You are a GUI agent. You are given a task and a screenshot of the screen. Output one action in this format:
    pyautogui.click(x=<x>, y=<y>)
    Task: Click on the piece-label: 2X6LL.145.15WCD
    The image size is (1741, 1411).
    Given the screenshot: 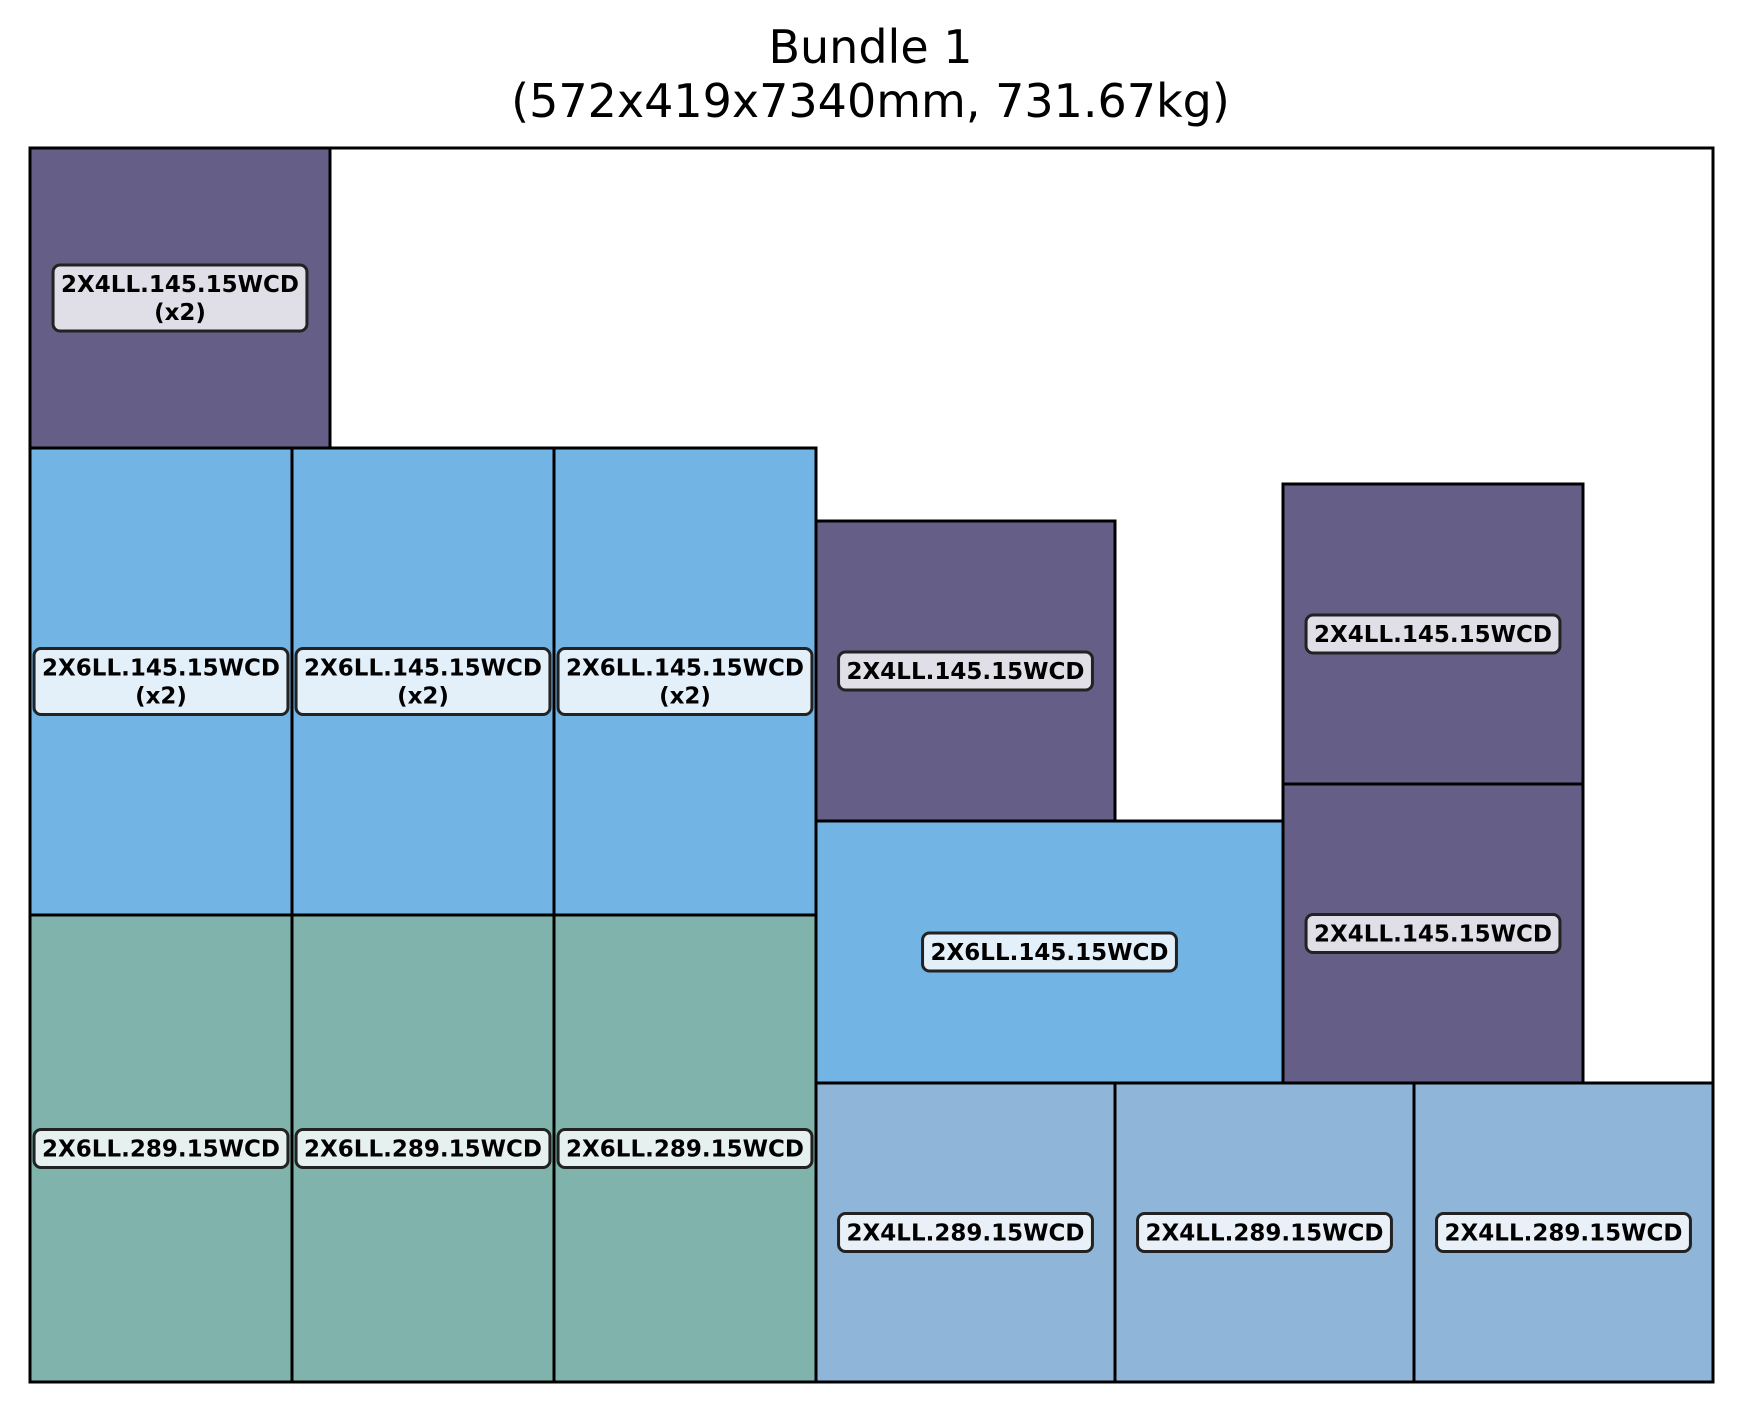 What is the action you would take?
    pyautogui.click(x=1049, y=952)
    